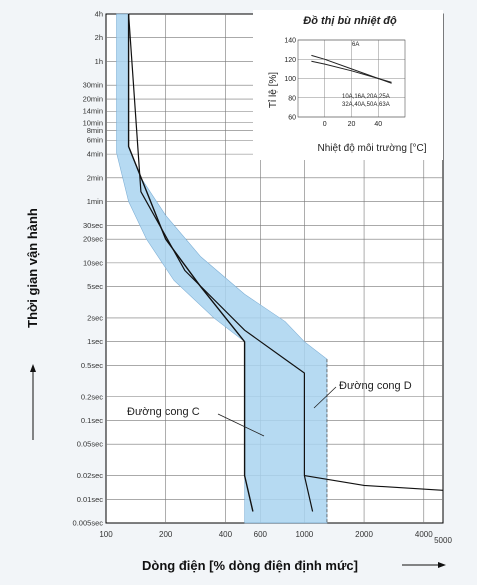 This screenshot has height=585, width=477. I want to click on inset-frame, so click(351, 78).